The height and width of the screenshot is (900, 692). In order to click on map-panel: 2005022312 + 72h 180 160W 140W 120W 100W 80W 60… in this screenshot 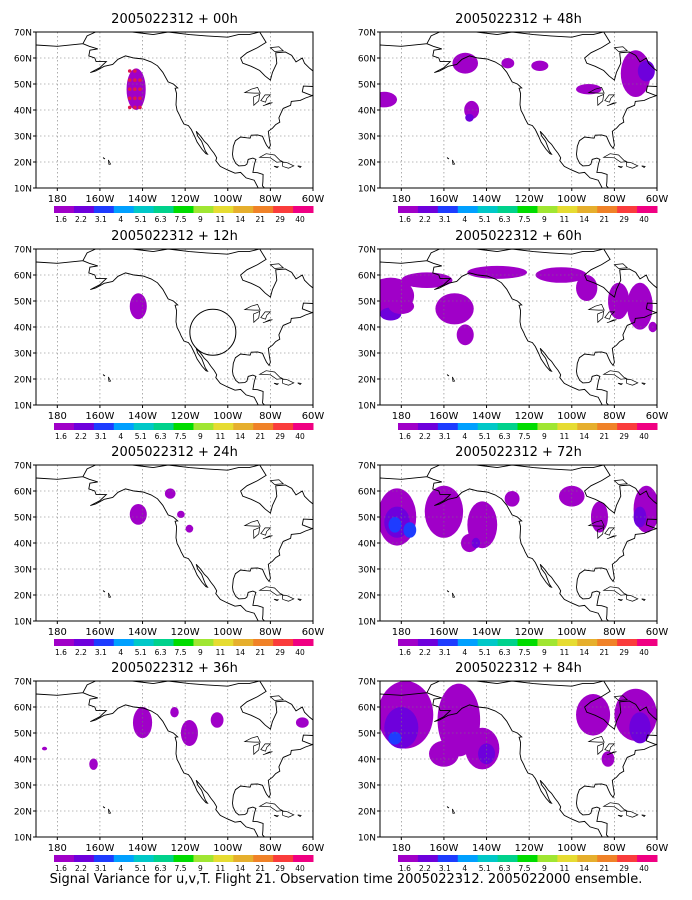, I will do `click(513, 551)`.